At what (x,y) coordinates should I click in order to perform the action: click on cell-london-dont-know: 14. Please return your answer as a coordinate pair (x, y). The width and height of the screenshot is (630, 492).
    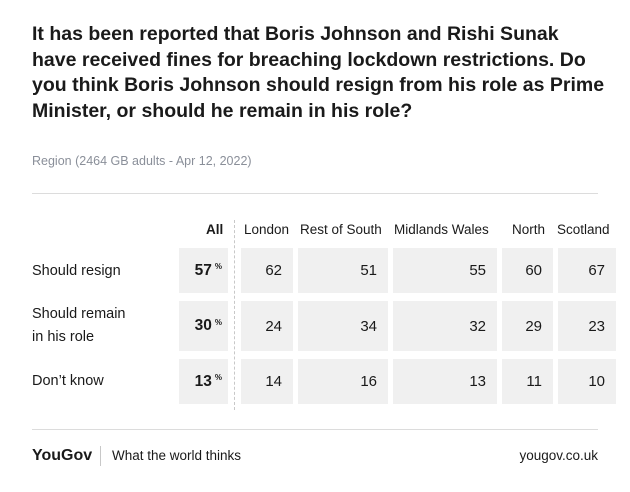
    Looking at the image, I should click on (267, 381).